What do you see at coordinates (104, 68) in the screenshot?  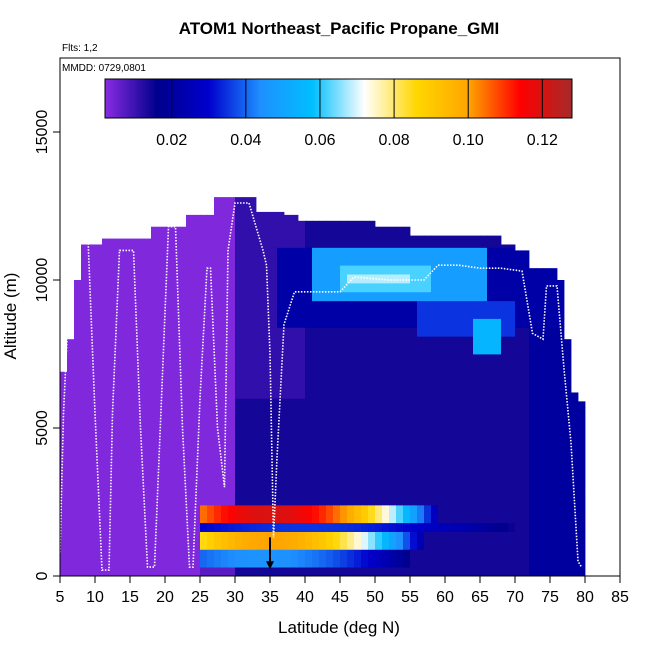 I see `mmdd-annotation: MMDD: 0729,0801` at bounding box center [104, 68].